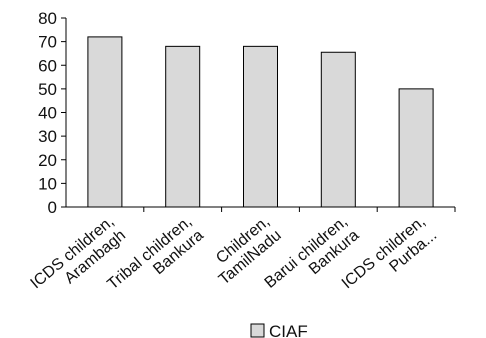 The height and width of the screenshot is (338, 486). What do you see at coordinates (47, 42) in the screenshot?
I see `y-tick-label: 70` at bounding box center [47, 42].